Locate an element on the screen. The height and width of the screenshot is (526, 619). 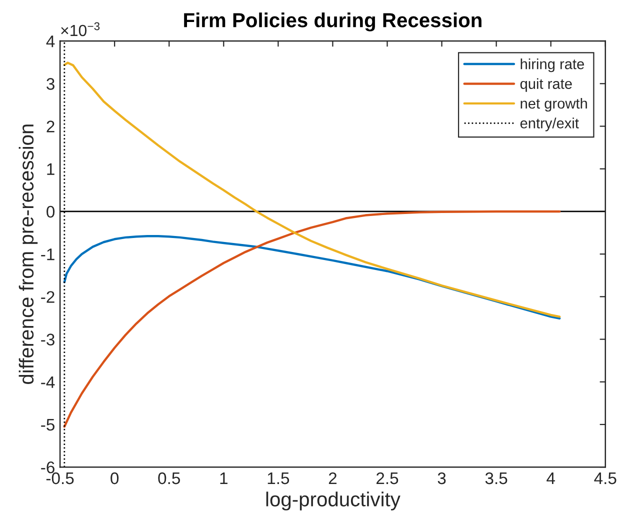
y-tick-label: -3 is located at coordinates (47, 340).